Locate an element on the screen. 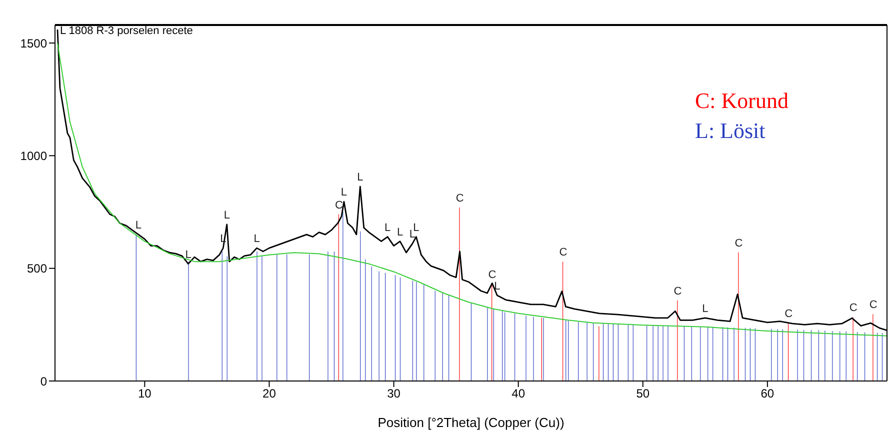 The height and width of the screenshot is (437, 890). y-tick-label: 1500 is located at coordinates (34, 43).